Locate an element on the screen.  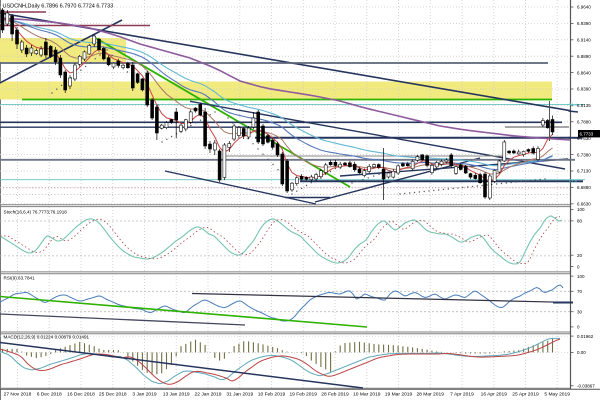
svg-text: 6.7630 is located at coordinates (584, 138).